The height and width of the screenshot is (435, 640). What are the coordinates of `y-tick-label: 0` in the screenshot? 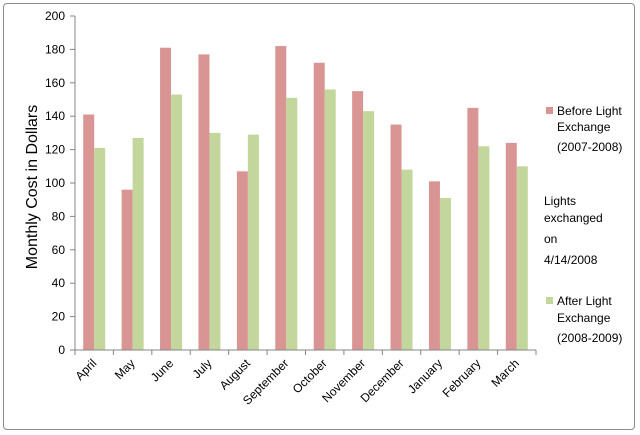 It's located at (61, 350).